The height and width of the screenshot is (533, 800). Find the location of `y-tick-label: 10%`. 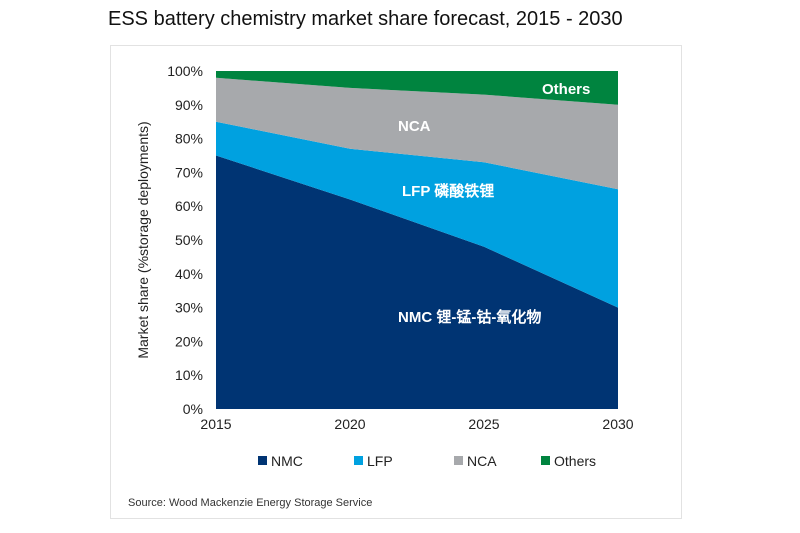

y-tick-label: 10% is located at coordinates (189, 375).